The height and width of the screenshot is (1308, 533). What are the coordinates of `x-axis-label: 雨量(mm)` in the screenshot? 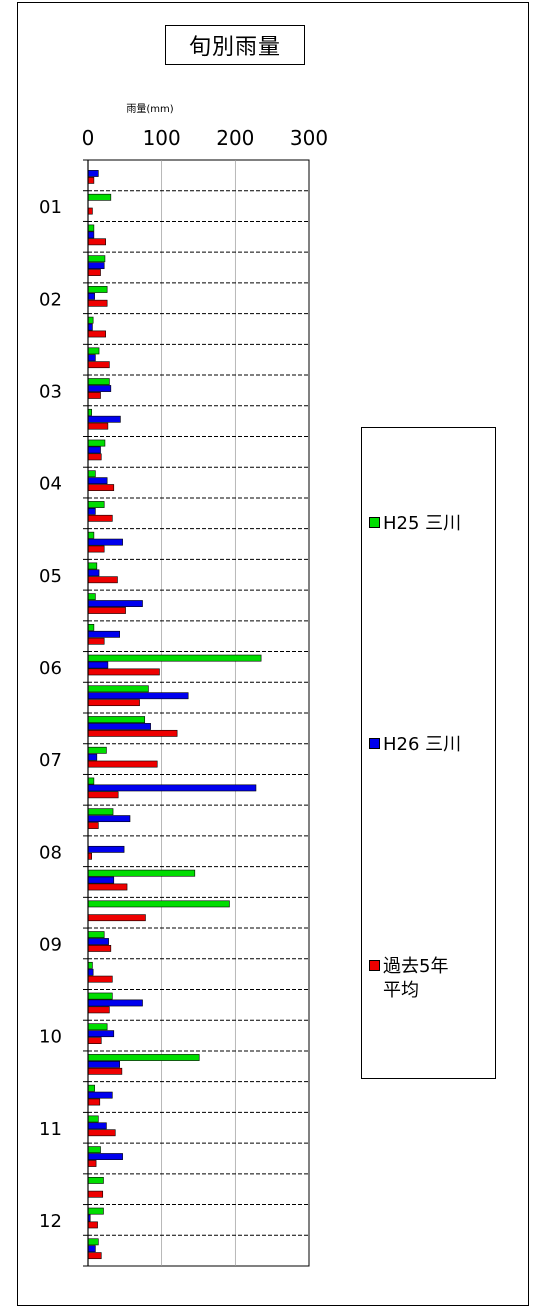 It's located at (149, 109).